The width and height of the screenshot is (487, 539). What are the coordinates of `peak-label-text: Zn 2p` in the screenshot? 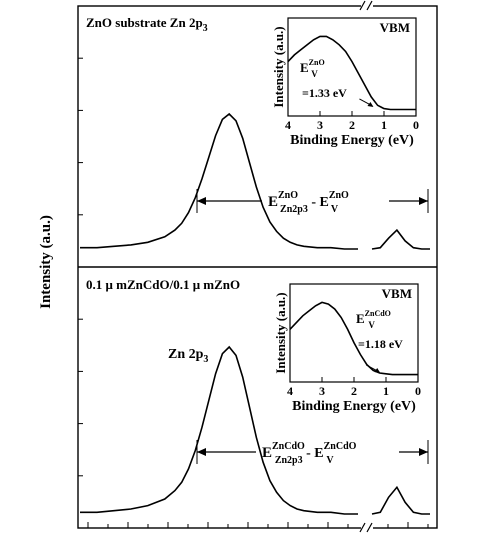 It's located at (186, 354).